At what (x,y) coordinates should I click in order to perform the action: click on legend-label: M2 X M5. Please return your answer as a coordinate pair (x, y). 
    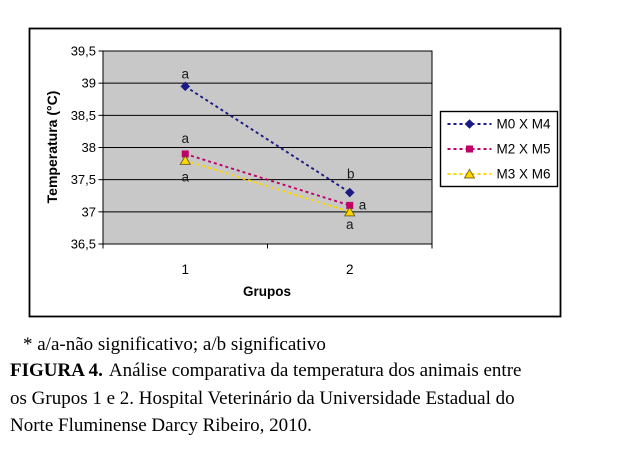
    Looking at the image, I should click on (524, 149).